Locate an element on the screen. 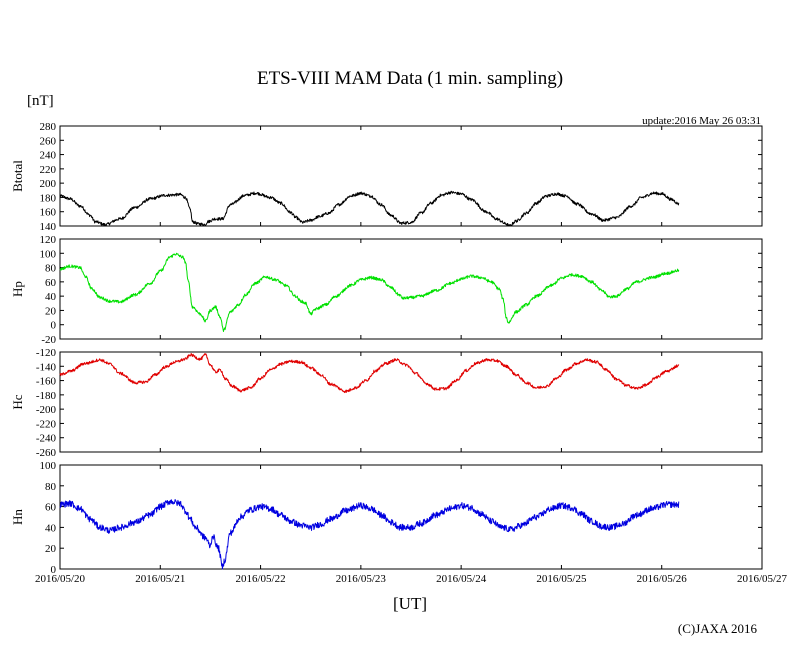 This screenshot has width=810, height=655. xtick-label: 2016/05/22 is located at coordinates (261, 579).